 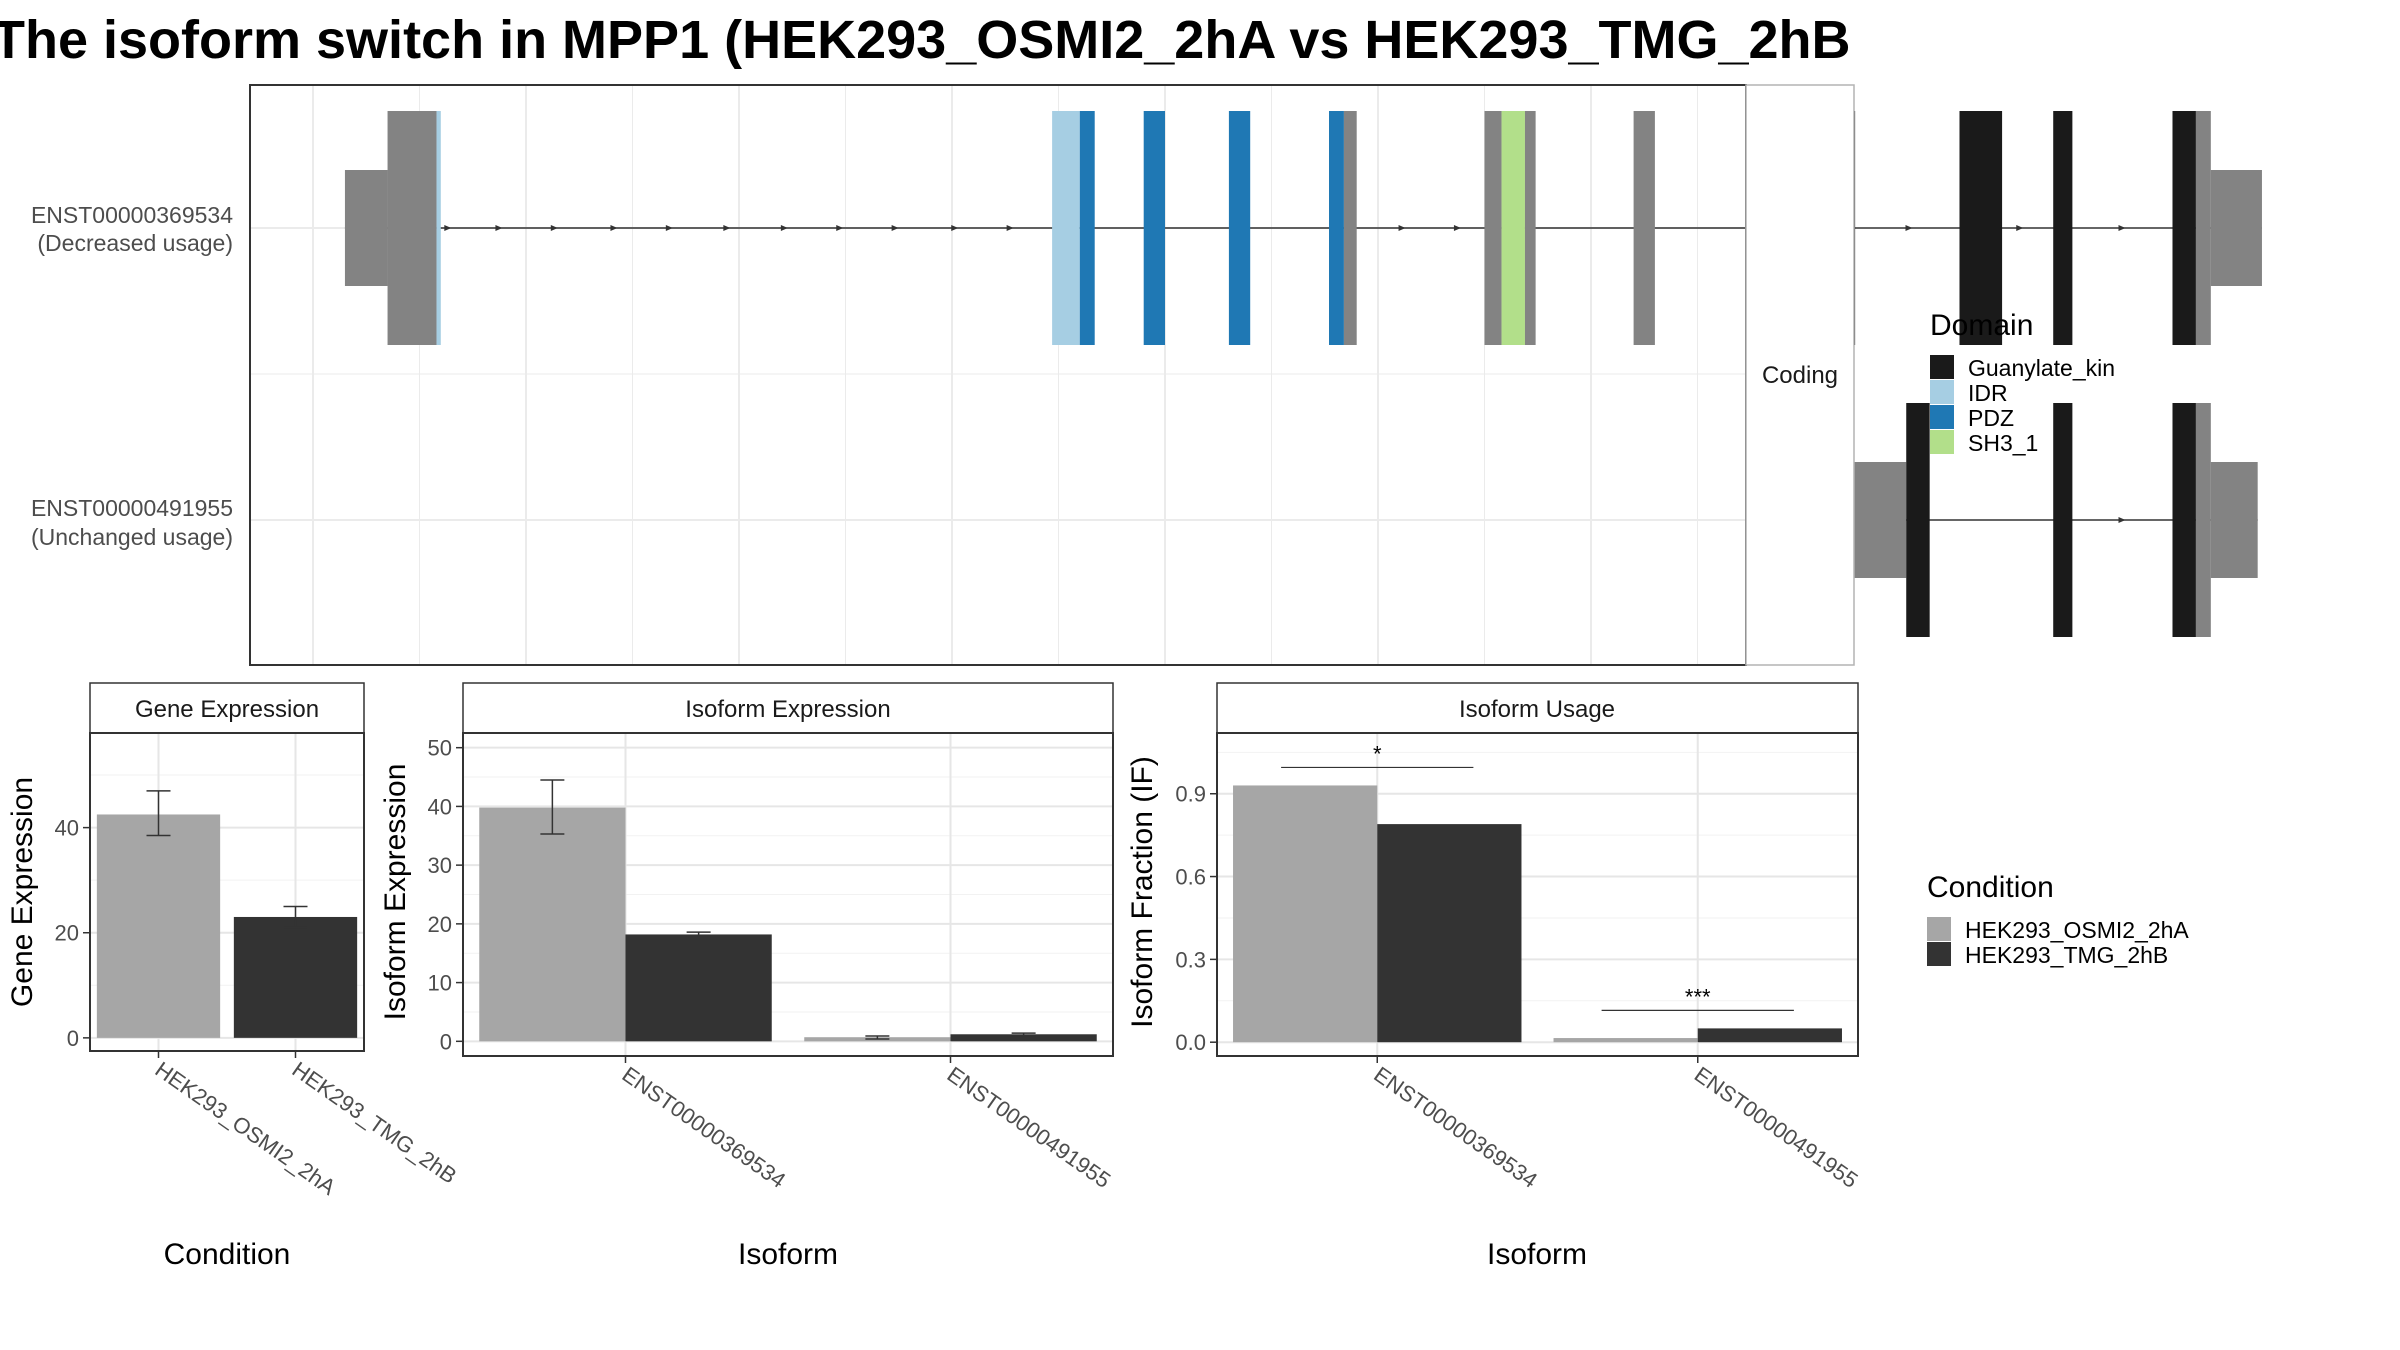 What do you see at coordinates (1991, 418) in the screenshot?
I see `domain-legend-label: PDZ` at bounding box center [1991, 418].